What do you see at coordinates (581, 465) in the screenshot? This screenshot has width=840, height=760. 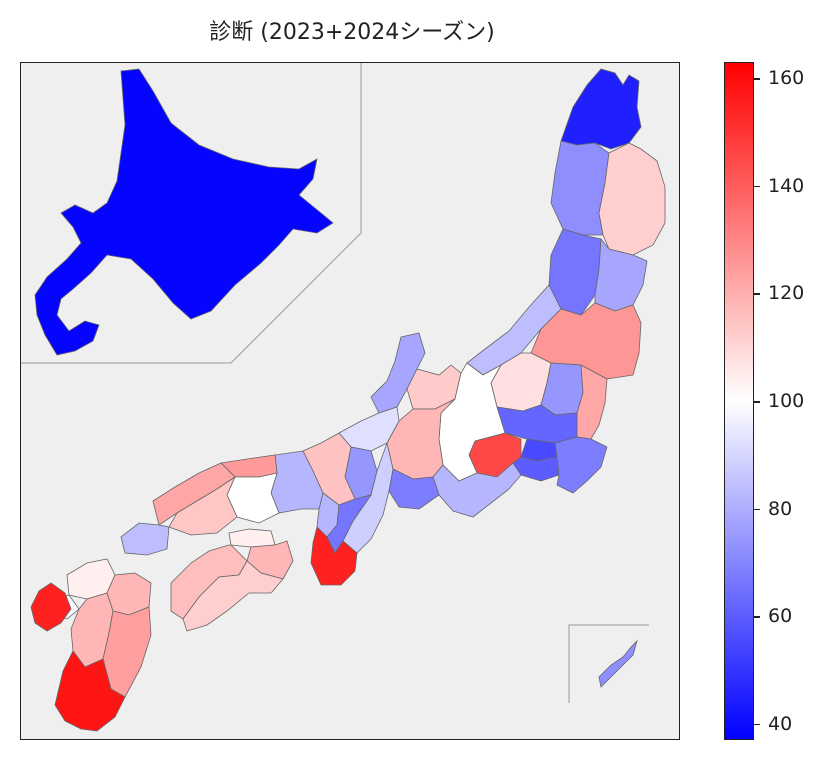 I see `pref-chiba` at bounding box center [581, 465].